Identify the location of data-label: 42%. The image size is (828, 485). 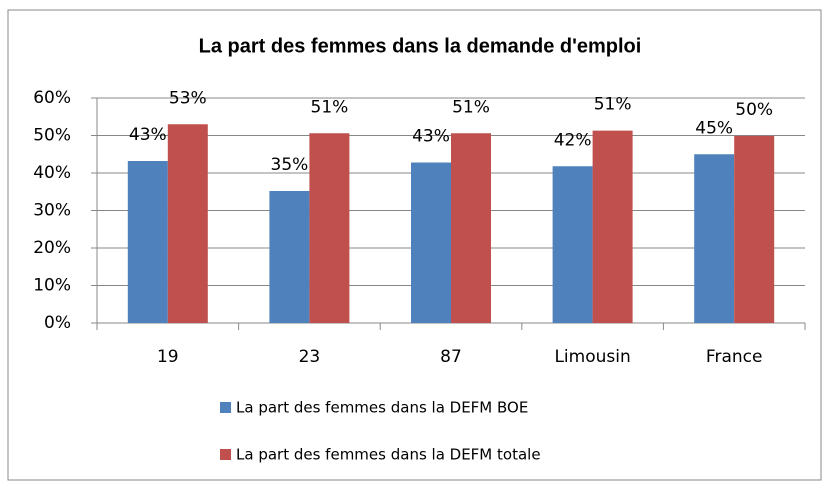
(573, 140).